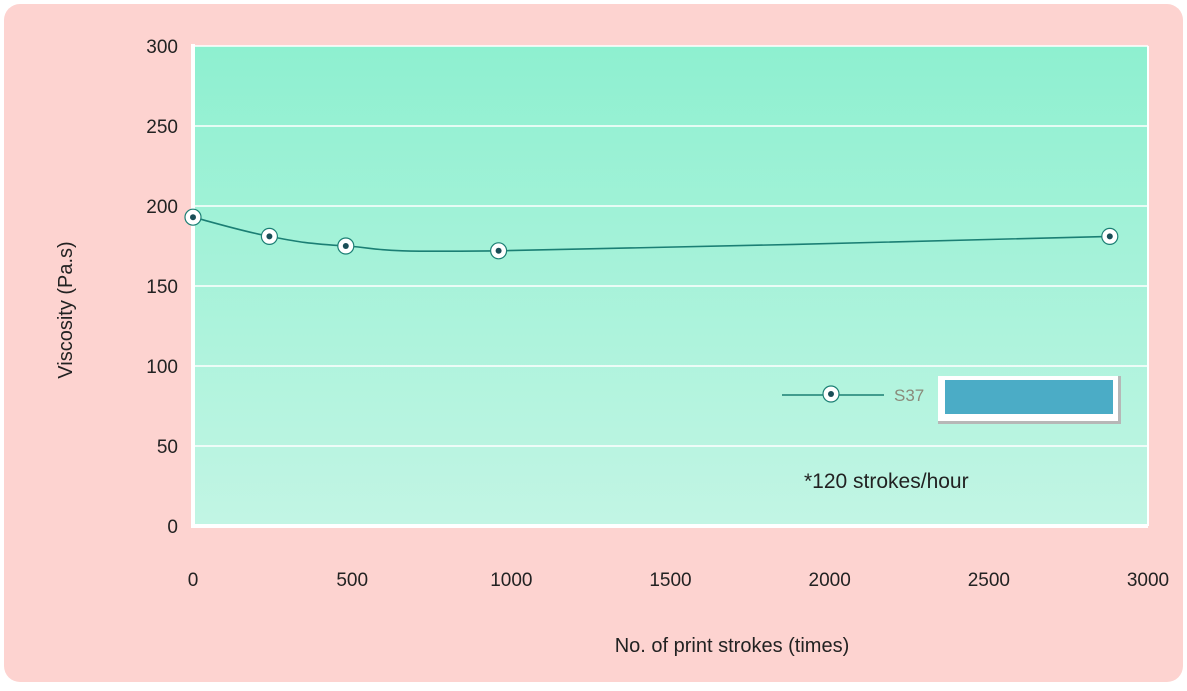  I want to click on x-tick-label-2500: 2500, so click(989, 580).